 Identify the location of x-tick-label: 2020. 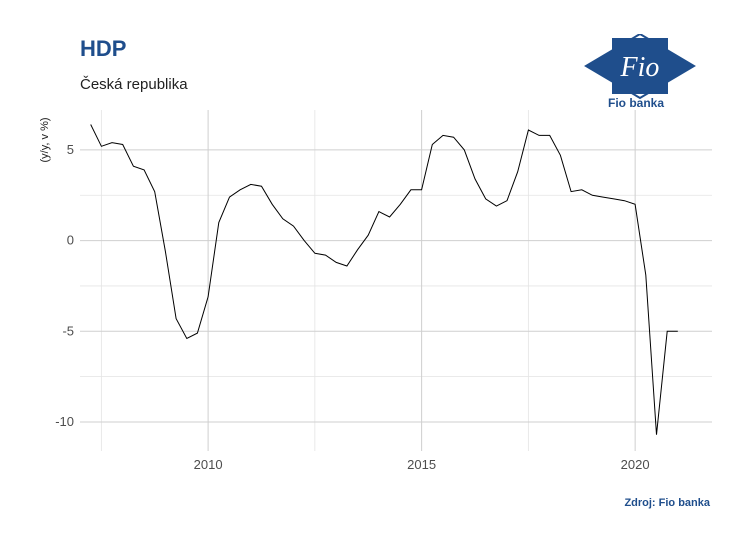
(635, 464).